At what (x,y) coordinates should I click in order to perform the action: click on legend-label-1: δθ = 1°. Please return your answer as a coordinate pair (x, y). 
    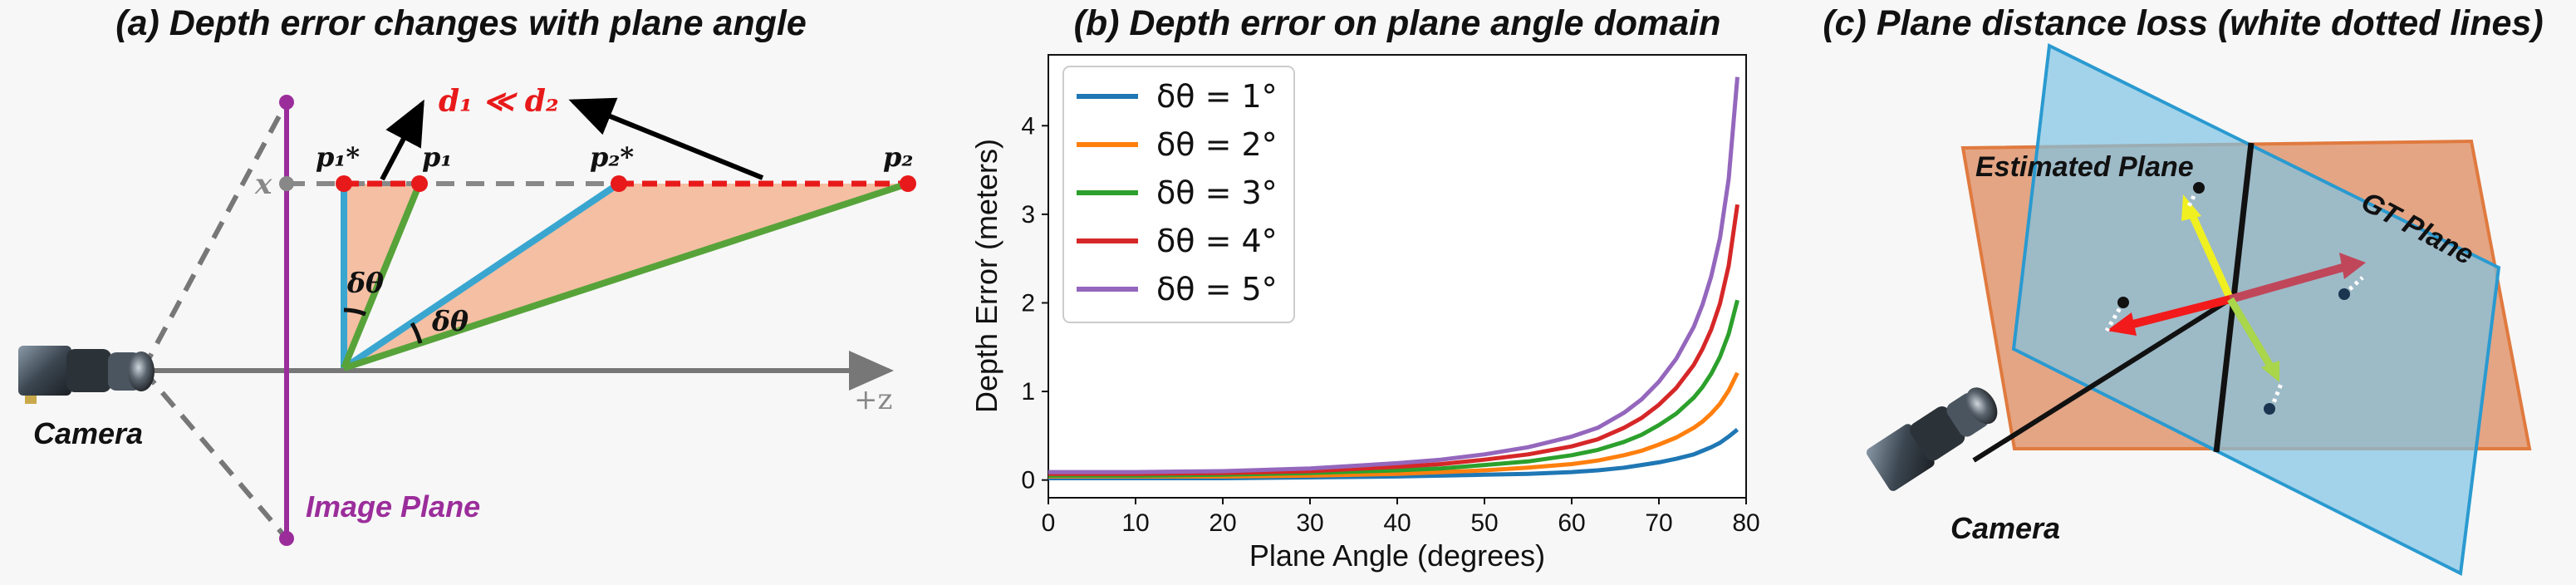
    Looking at the image, I should click on (1217, 96).